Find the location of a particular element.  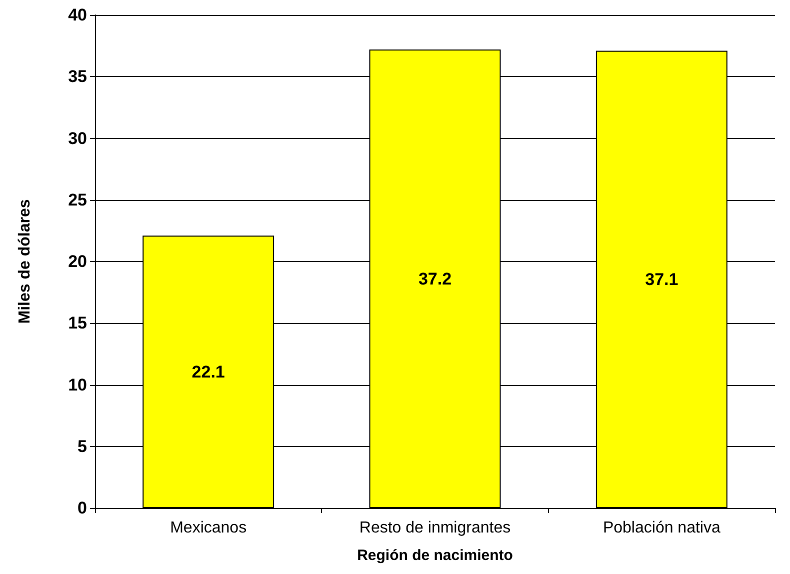

y-axis-title: Miles de dólares is located at coordinates (25, 261).